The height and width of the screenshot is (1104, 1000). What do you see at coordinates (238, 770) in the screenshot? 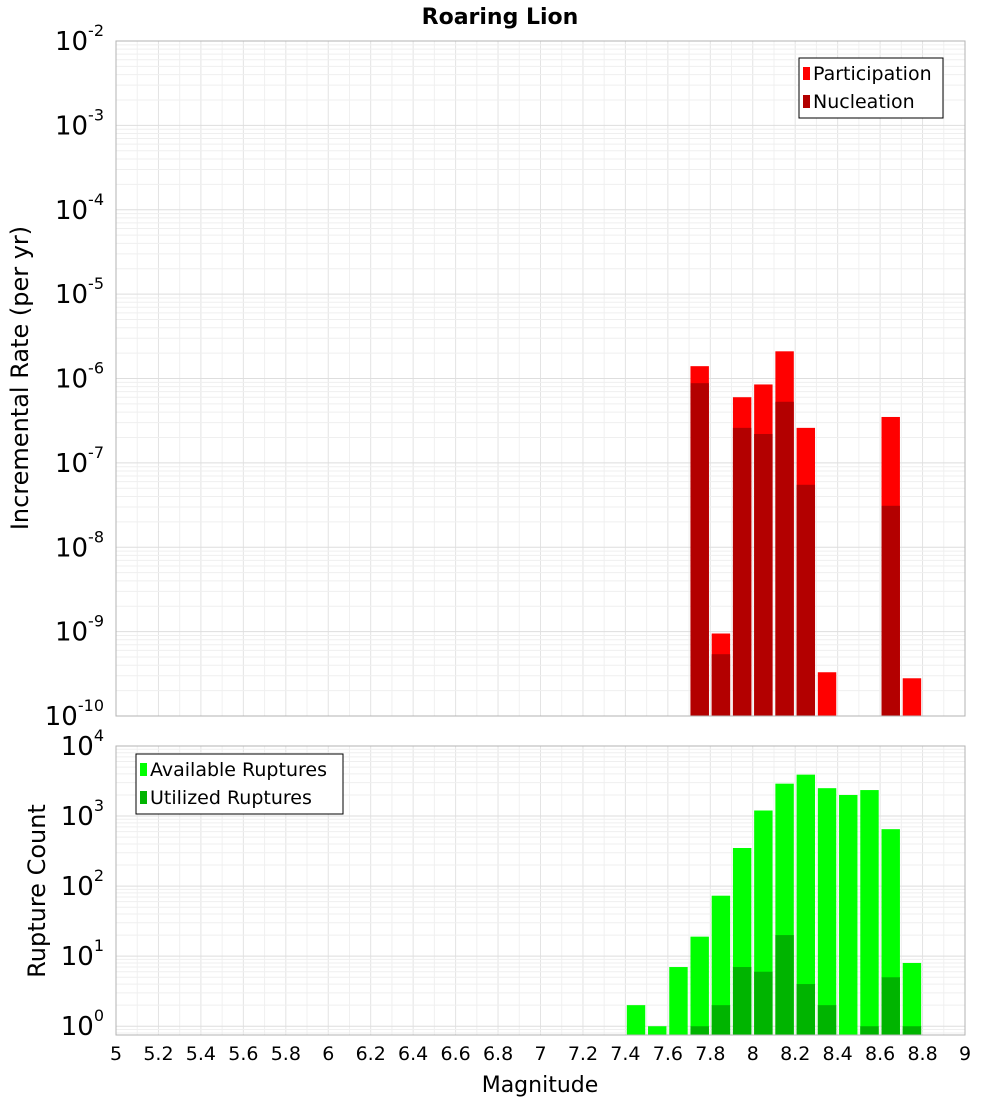
I see `legend-entry: Available Ruptures` at bounding box center [238, 770].